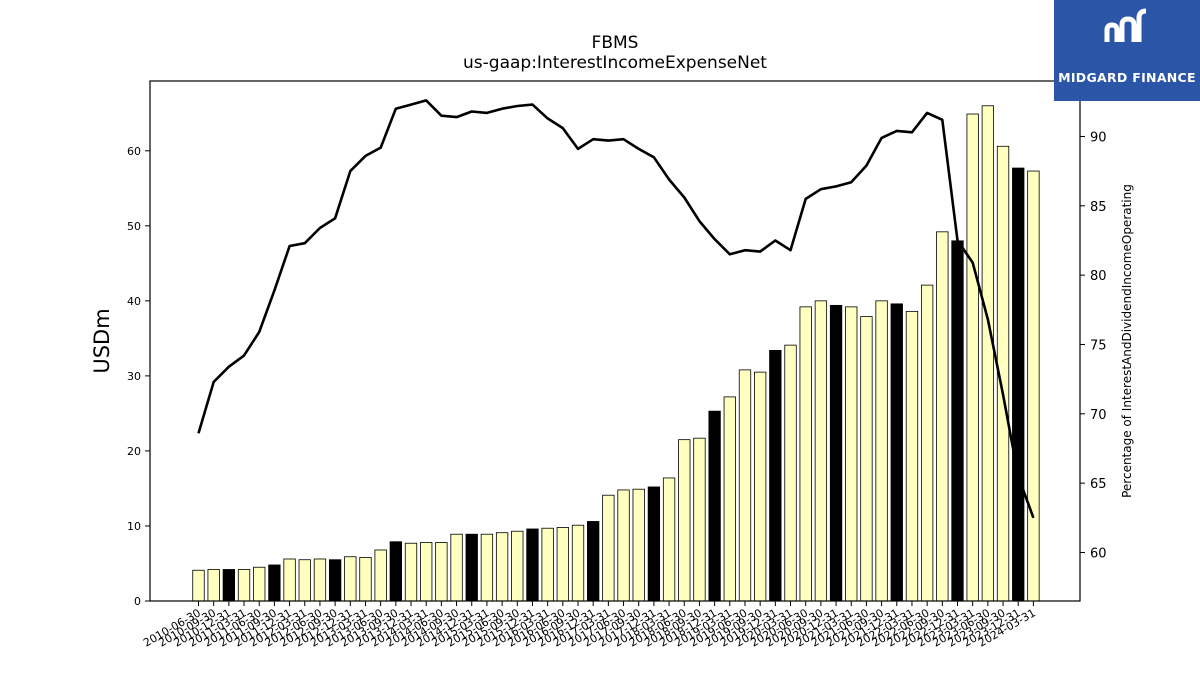 This screenshot has width=1200, height=675. What do you see at coordinates (134, 151) in the screenshot?
I see `y-tick-label: 60` at bounding box center [134, 151].